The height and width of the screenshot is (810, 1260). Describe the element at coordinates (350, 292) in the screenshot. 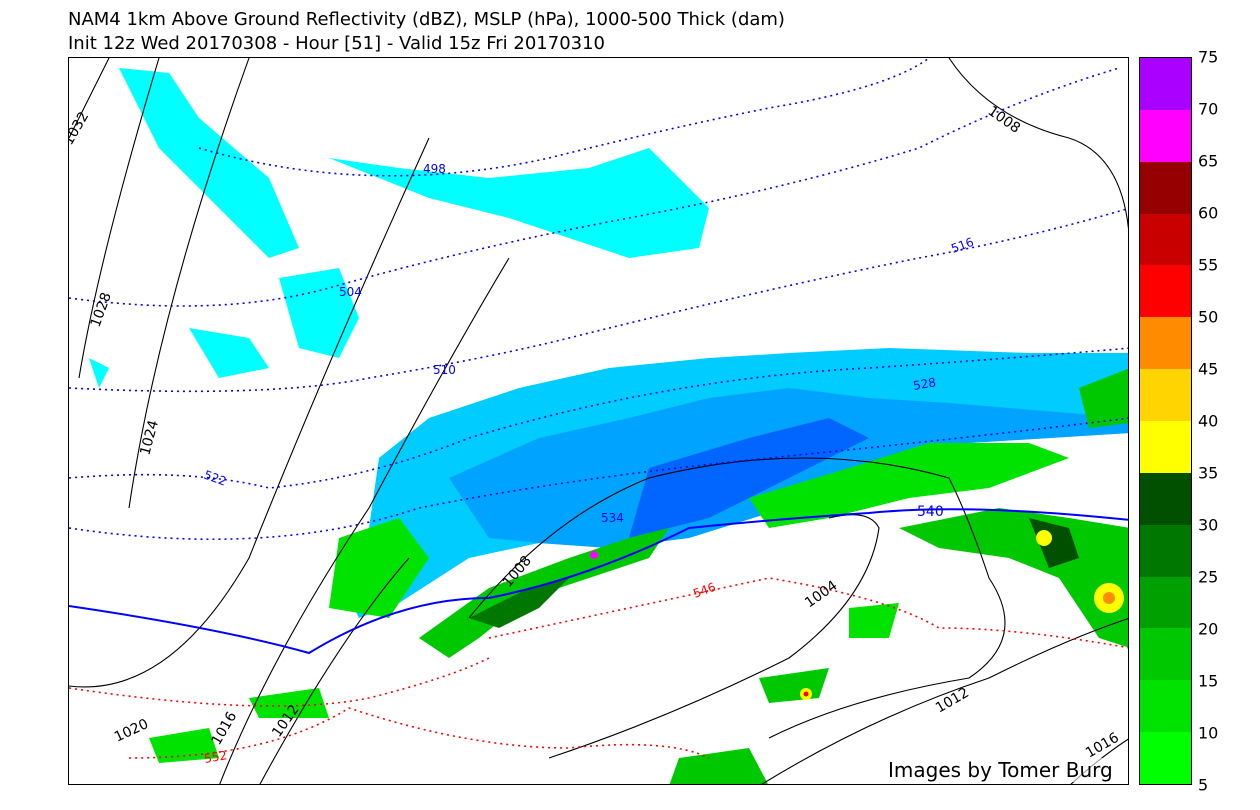

I see `thickness-label: 504` at that location.